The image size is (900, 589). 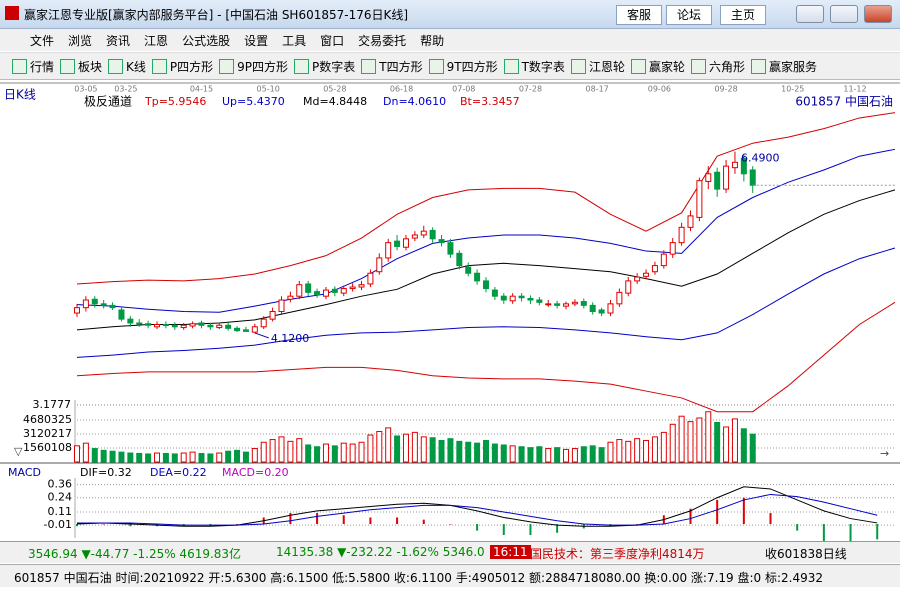 What do you see at coordinates (884, 453) in the screenshot?
I see `scroll-arrow: →` at bounding box center [884, 453].